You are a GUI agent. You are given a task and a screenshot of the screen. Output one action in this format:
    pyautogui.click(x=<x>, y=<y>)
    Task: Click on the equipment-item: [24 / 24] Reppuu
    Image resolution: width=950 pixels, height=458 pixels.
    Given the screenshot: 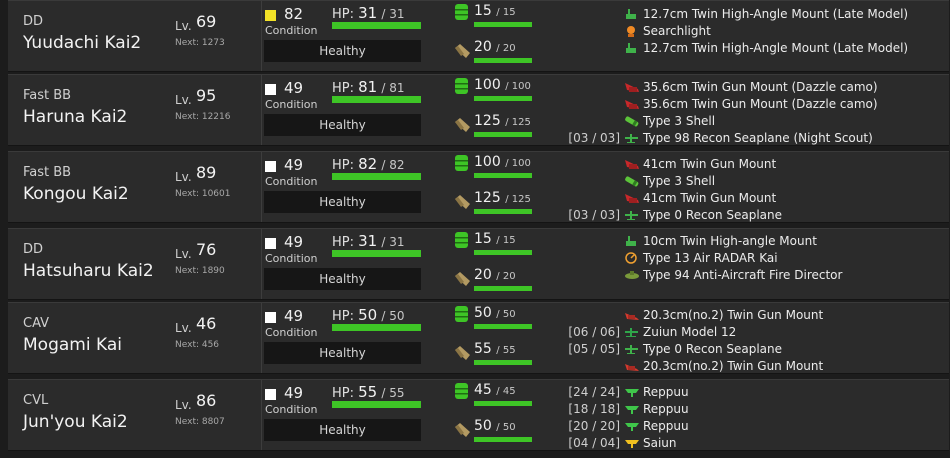 What is the action you would take?
    pyautogui.click(x=754, y=393)
    